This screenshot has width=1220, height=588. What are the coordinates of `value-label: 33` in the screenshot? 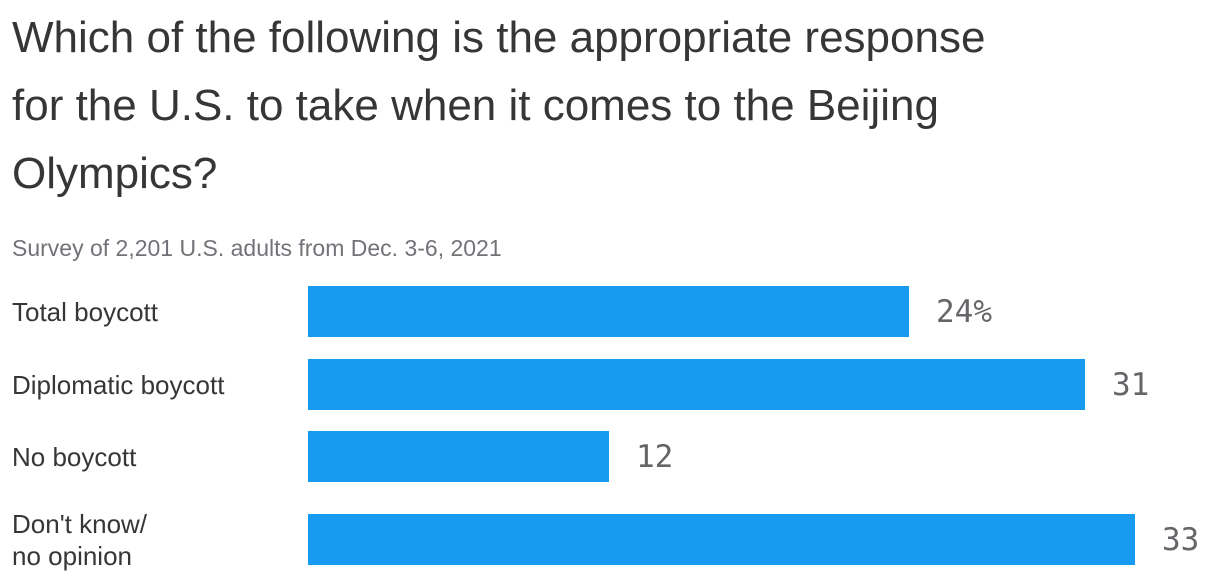 It's located at (1181, 539).